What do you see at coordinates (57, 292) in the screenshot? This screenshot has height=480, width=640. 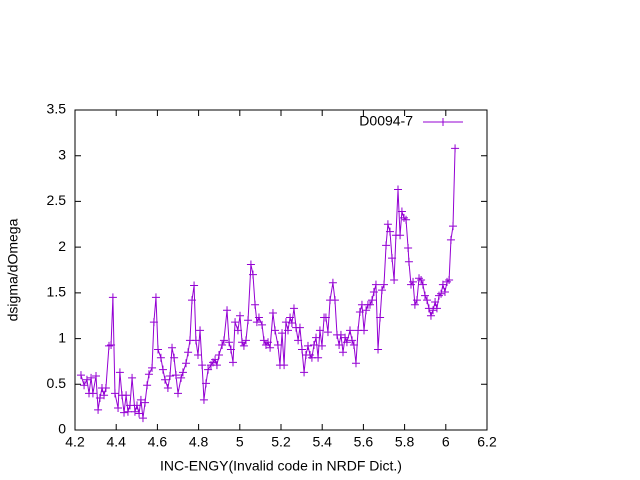 I see `y-tick-label: 1.5` at bounding box center [57, 292].